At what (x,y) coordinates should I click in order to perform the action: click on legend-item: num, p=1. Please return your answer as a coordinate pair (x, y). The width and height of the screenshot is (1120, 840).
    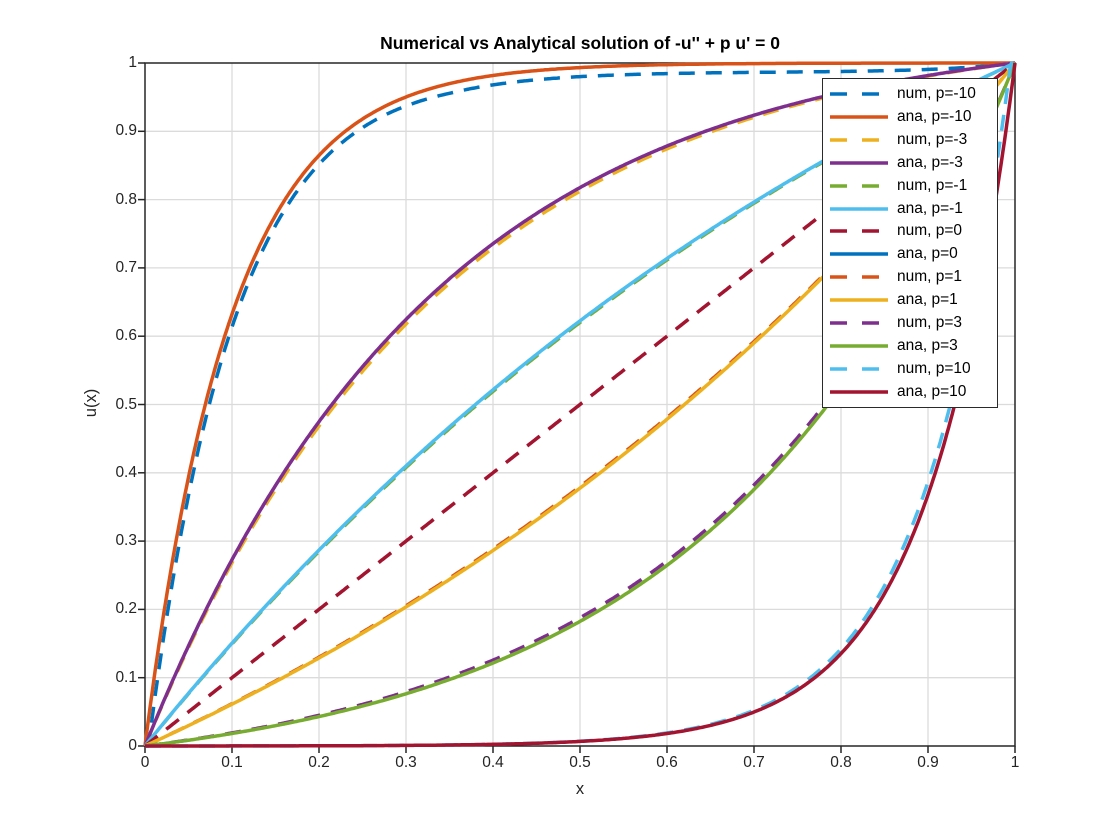
    Looking at the image, I should click on (913, 277).